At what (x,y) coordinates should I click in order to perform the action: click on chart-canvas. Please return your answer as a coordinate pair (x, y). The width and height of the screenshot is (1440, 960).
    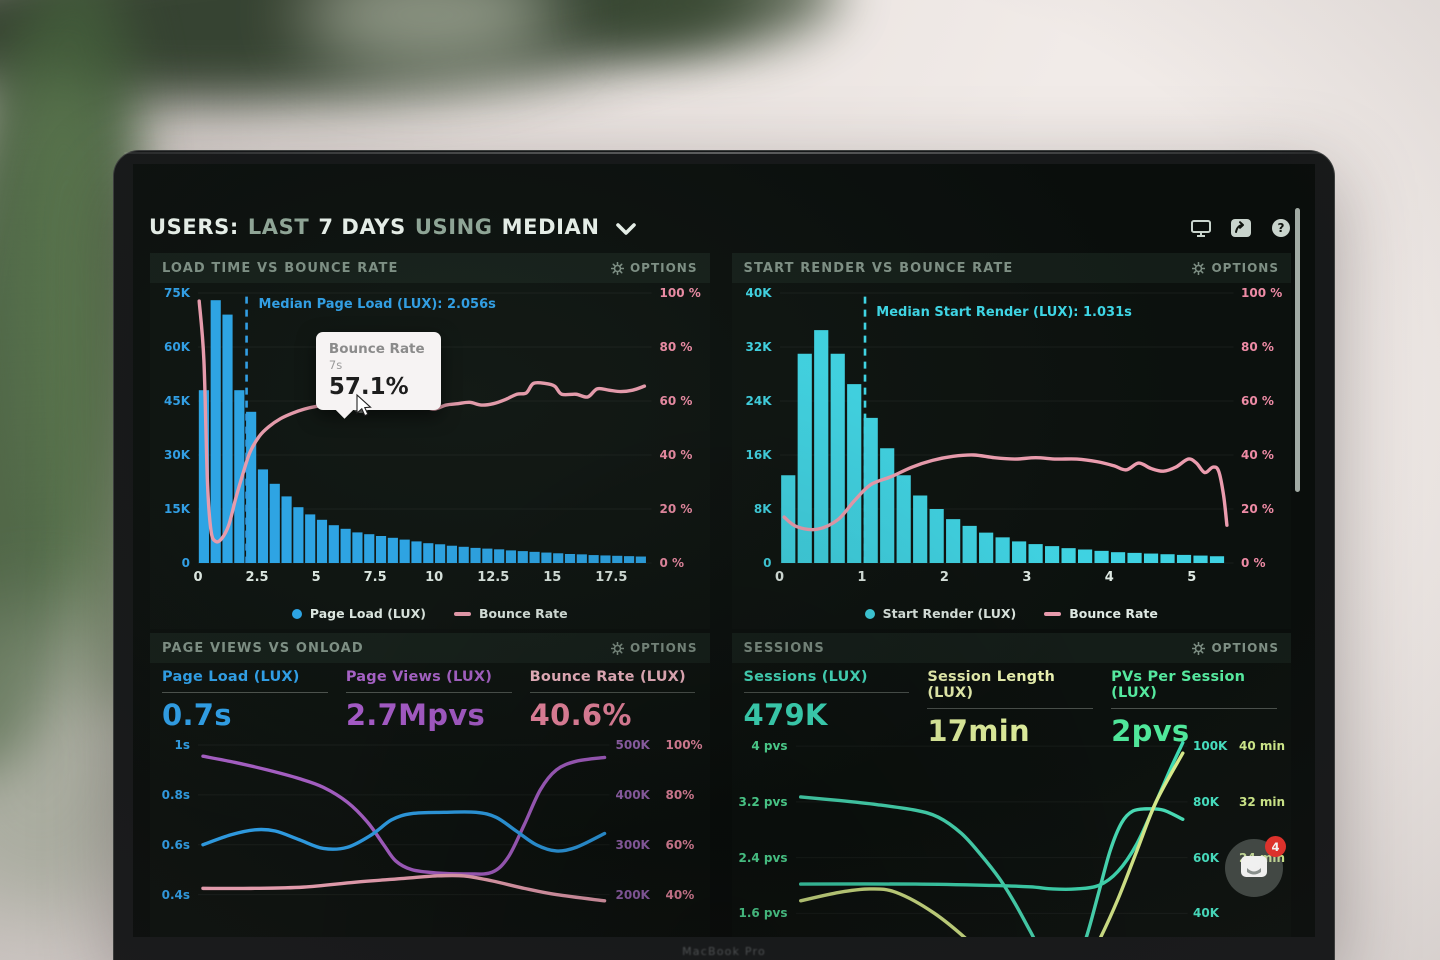
    Looking at the image, I should click on (404, 836).